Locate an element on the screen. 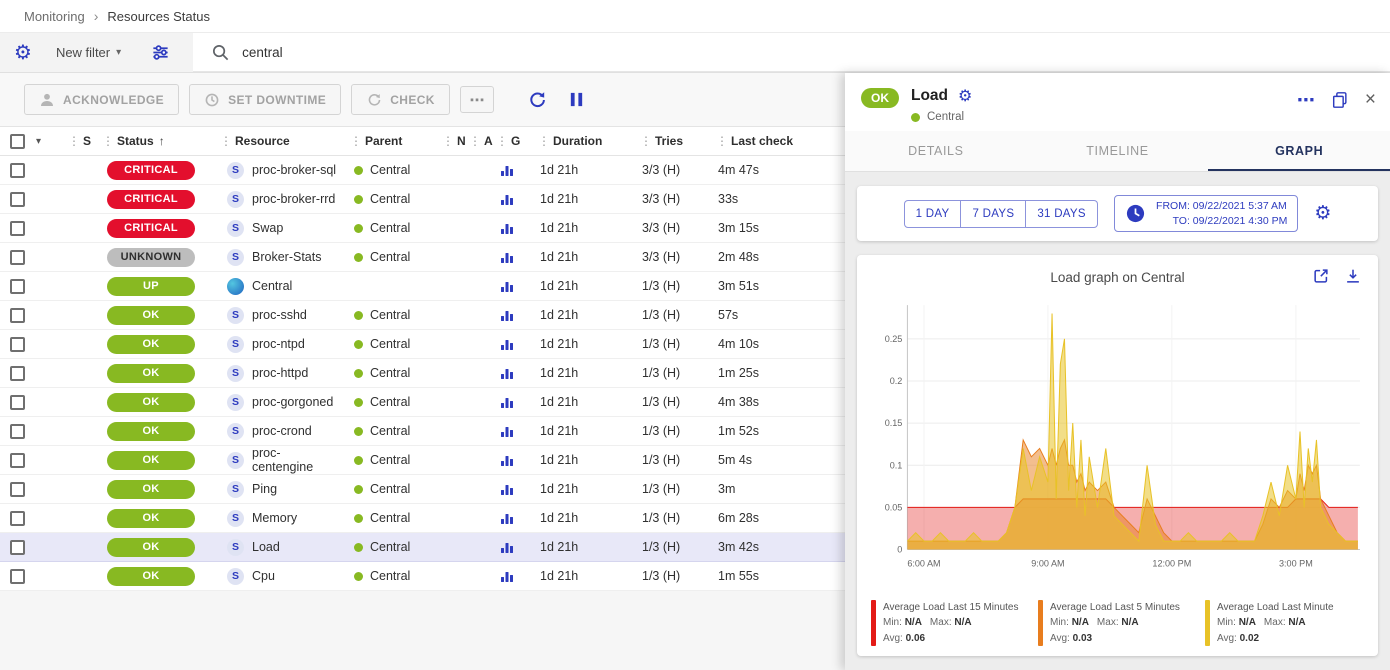 The image size is (1390, 670). selection-options-chevron-icon: ▾ is located at coordinates (39, 141).